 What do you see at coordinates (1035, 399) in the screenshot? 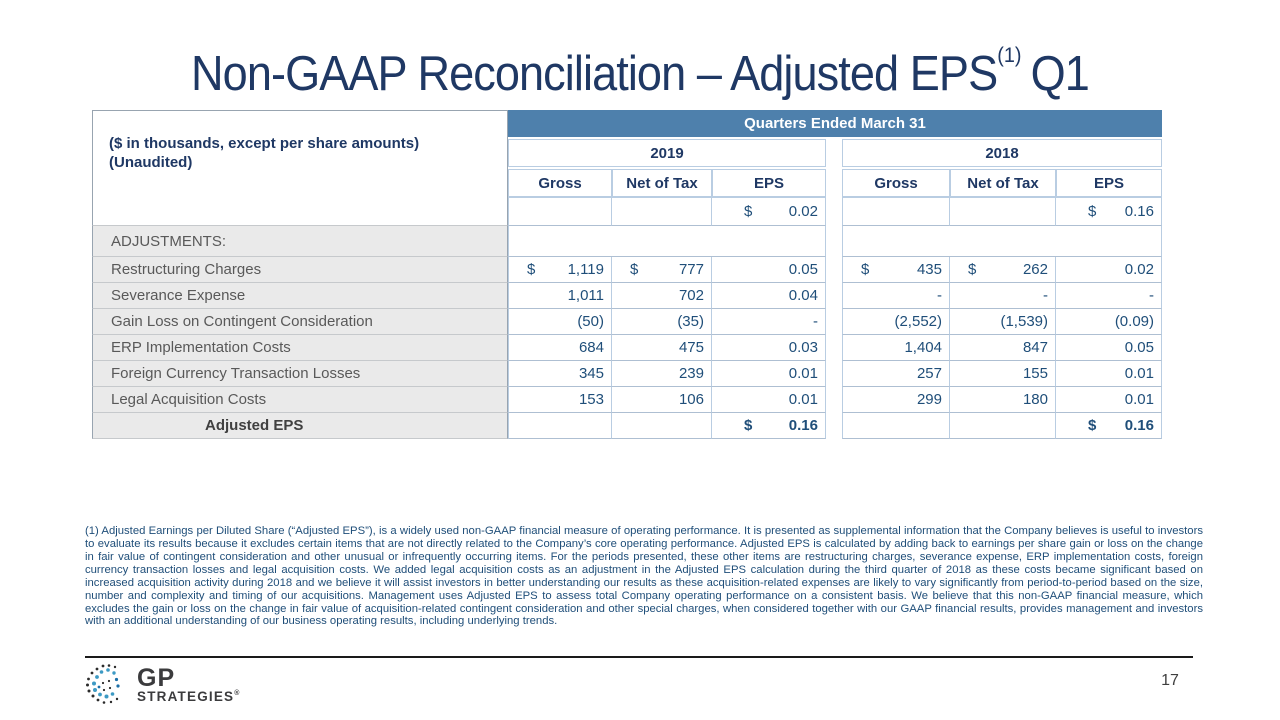
I see `cell-value: 180` at bounding box center [1035, 399].